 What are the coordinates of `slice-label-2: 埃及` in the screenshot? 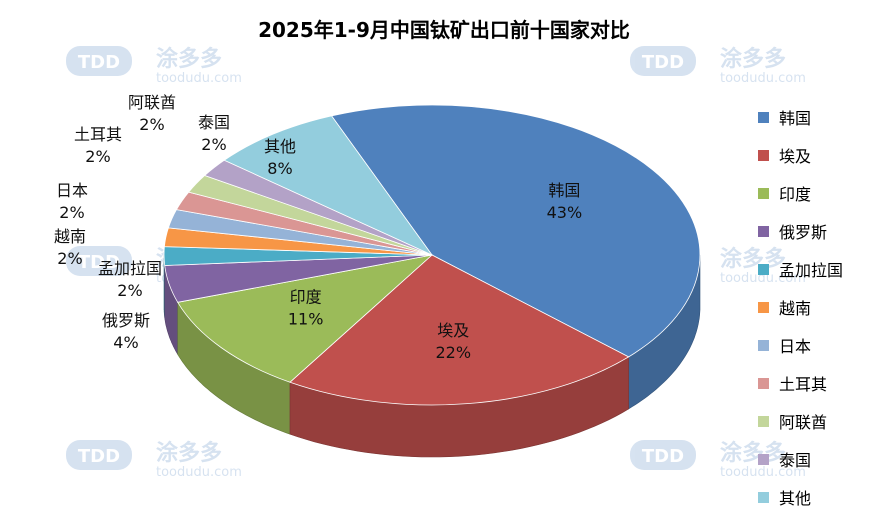 It's located at (453, 330).